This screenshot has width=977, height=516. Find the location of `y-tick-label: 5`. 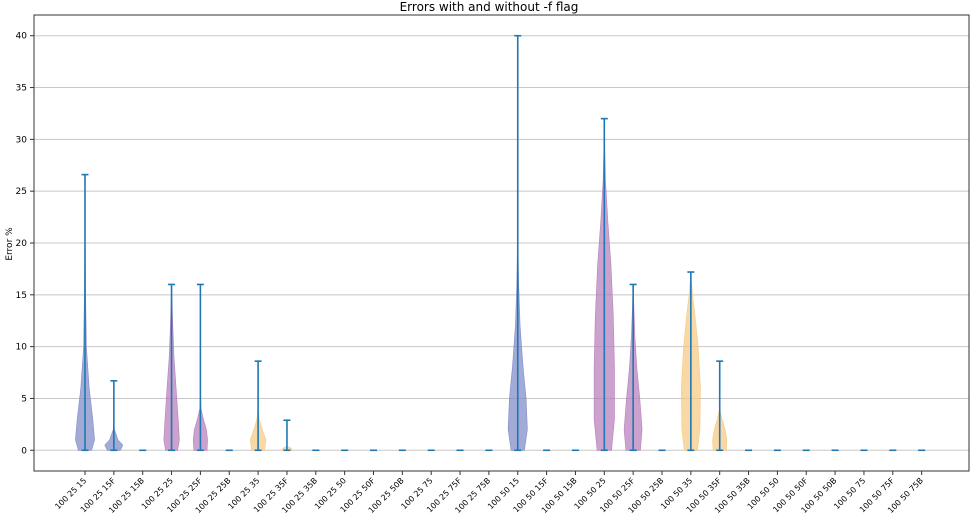

y-tick-label: 5 is located at coordinates (24, 399).